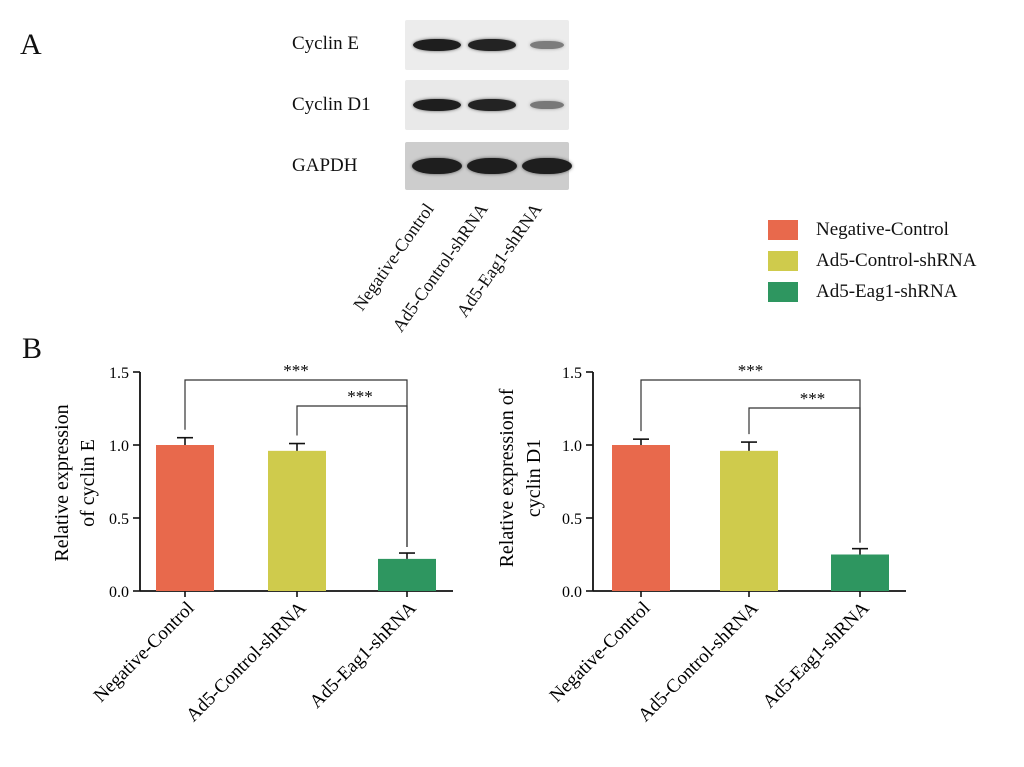 The height and width of the screenshot is (767, 1024). I want to click on x-tick-label: Ad5-Control-shRNA, so click(698, 661).